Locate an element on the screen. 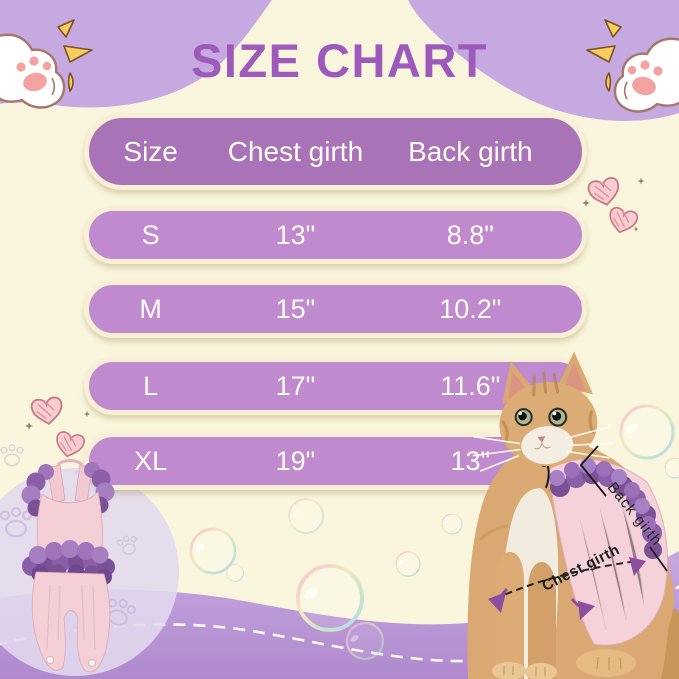 Image resolution: width=679 pixels, height=679 pixels. size-cell: M is located at coordinates (150, 308).